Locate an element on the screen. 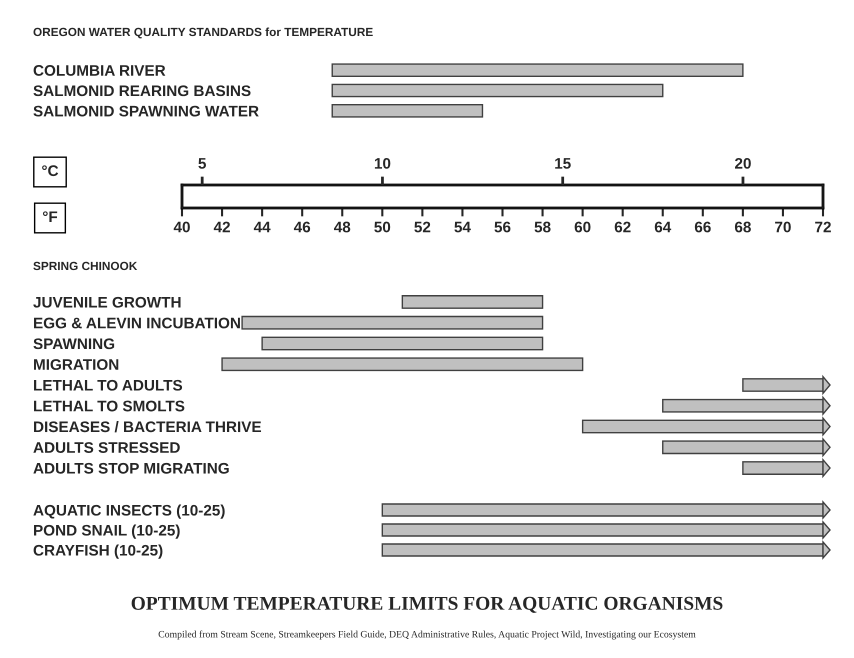  x2-tick-label: 15 is located at coordinates (563, 163).